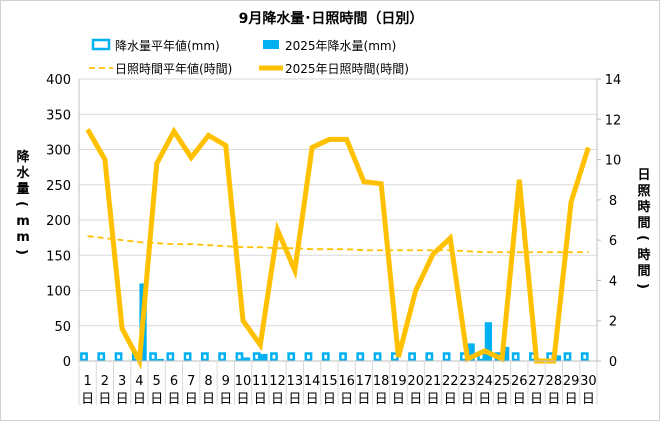  Describe the element at coordinates (643, 207) in the screenshot. I see `y-right-axis-title: 時` at that location.